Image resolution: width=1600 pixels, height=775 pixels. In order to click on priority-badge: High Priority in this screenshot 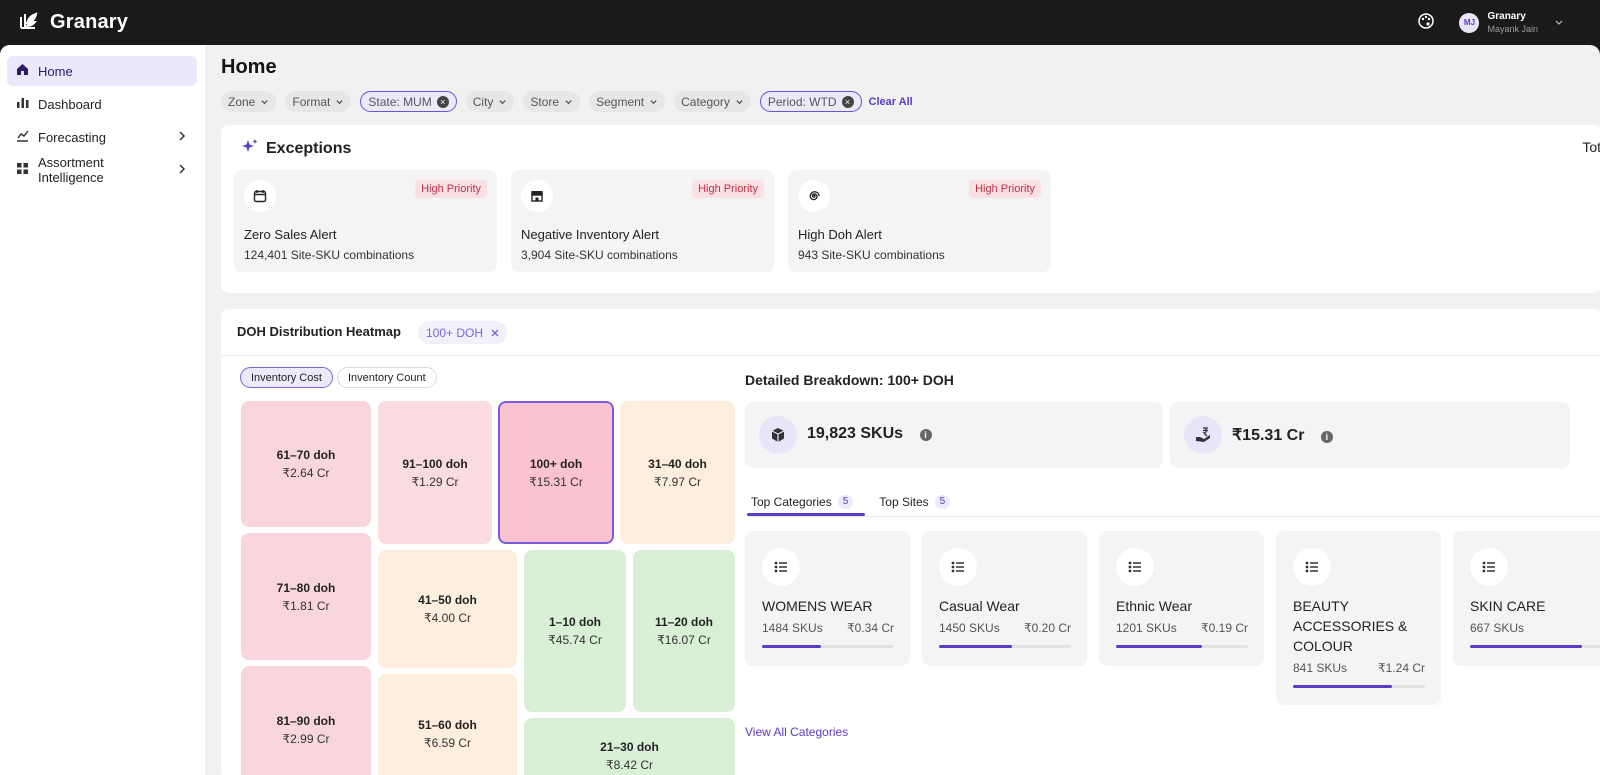, I will do `click(451, 189)`.